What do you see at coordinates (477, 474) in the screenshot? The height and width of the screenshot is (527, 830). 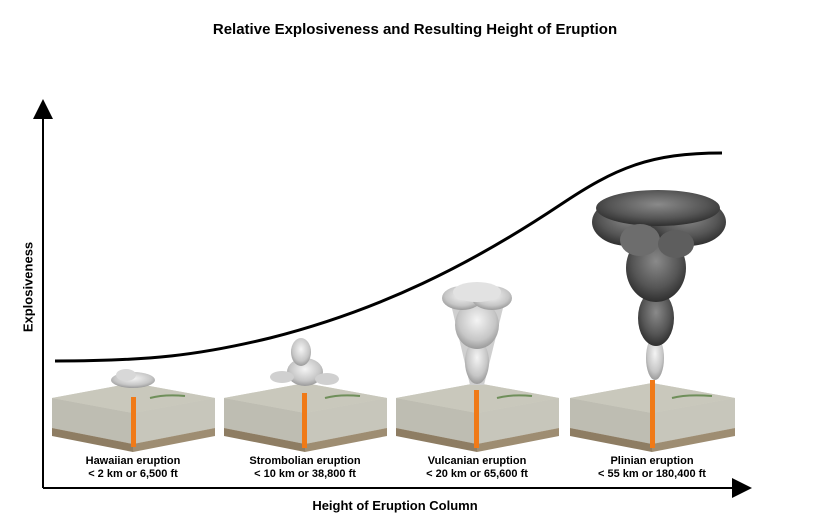 I see `vulcanian-height: < 20 km or 65,600 ft` at bounding box center [477, 474].